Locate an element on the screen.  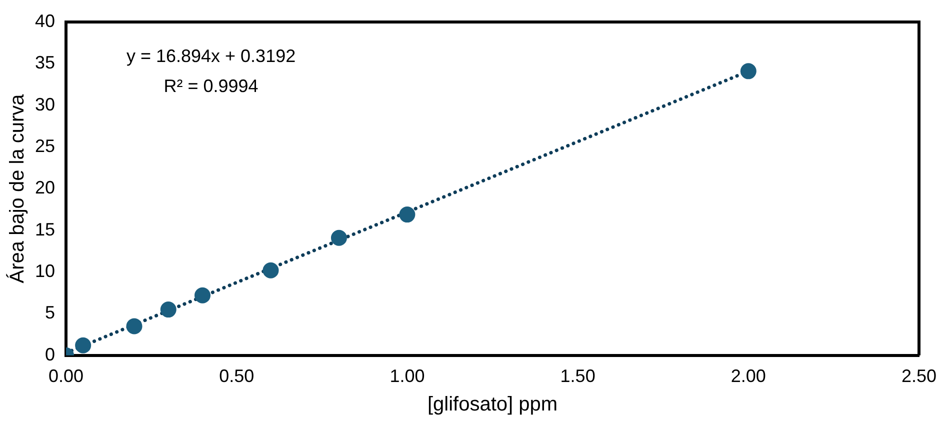
annotation: R² = 0.9994 is located at coordinates (211, 86).